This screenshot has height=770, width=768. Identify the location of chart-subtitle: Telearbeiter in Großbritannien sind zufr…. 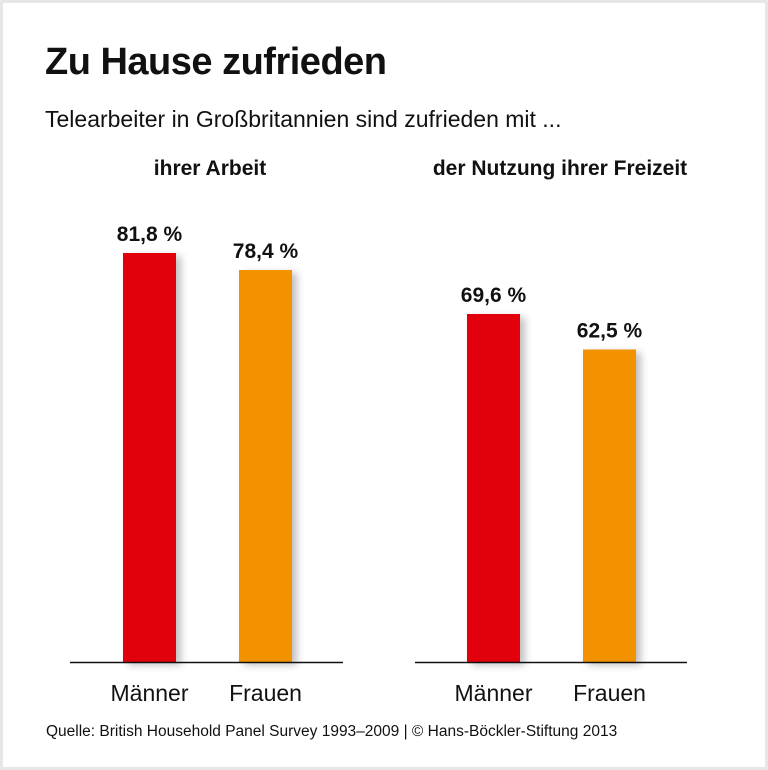
(303, 119).